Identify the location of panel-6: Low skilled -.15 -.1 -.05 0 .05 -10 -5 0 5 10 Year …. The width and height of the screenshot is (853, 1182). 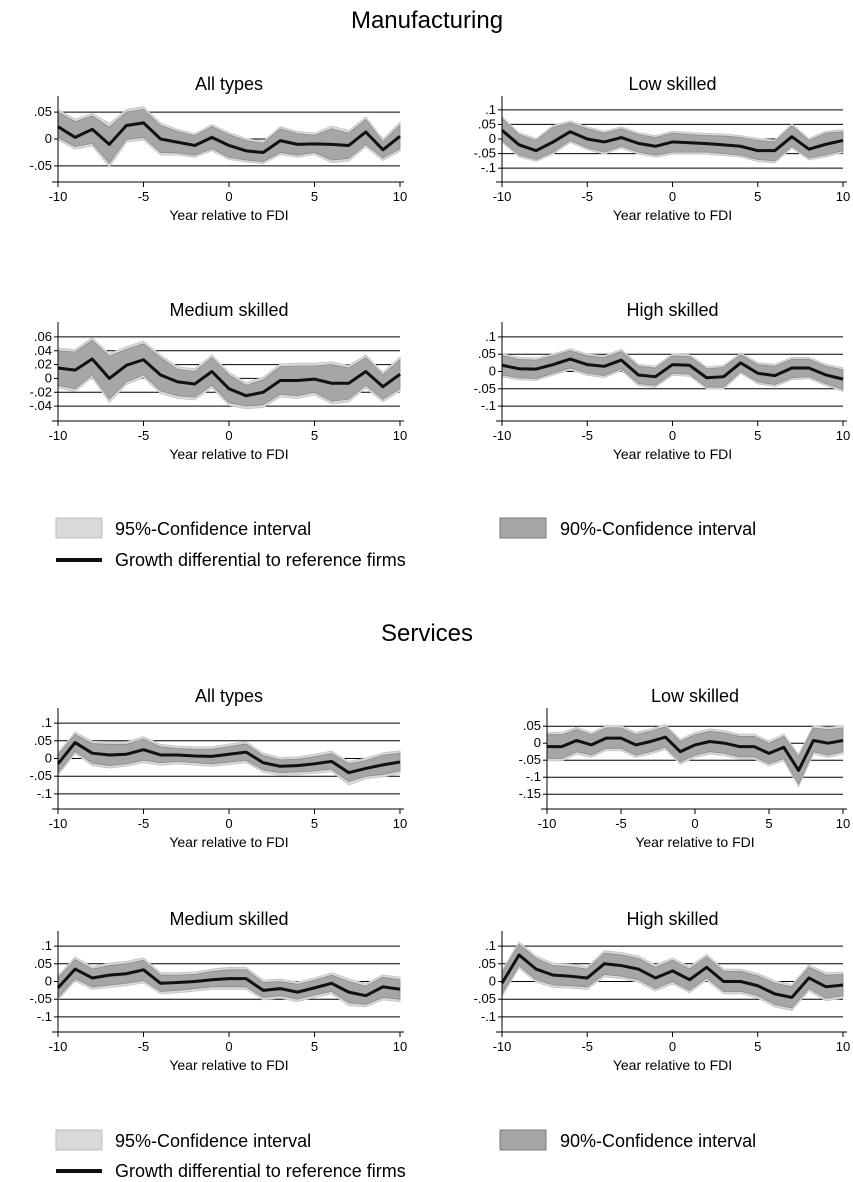
(685, 768).